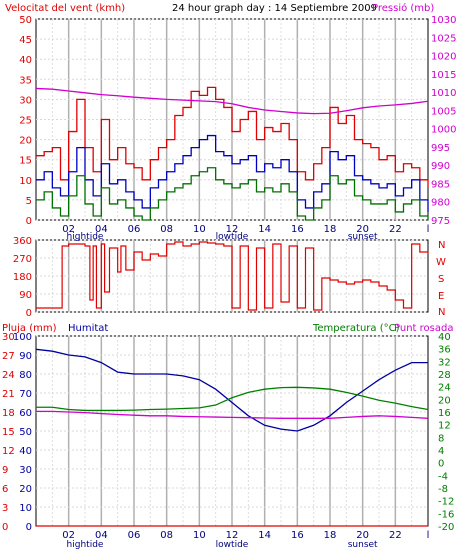 The width and height of the screenshot is (465, 556). Describe the element at coordinates (356, 328) in the screenshot. I see `temperature-title: Temperatura (°C)` at that location.